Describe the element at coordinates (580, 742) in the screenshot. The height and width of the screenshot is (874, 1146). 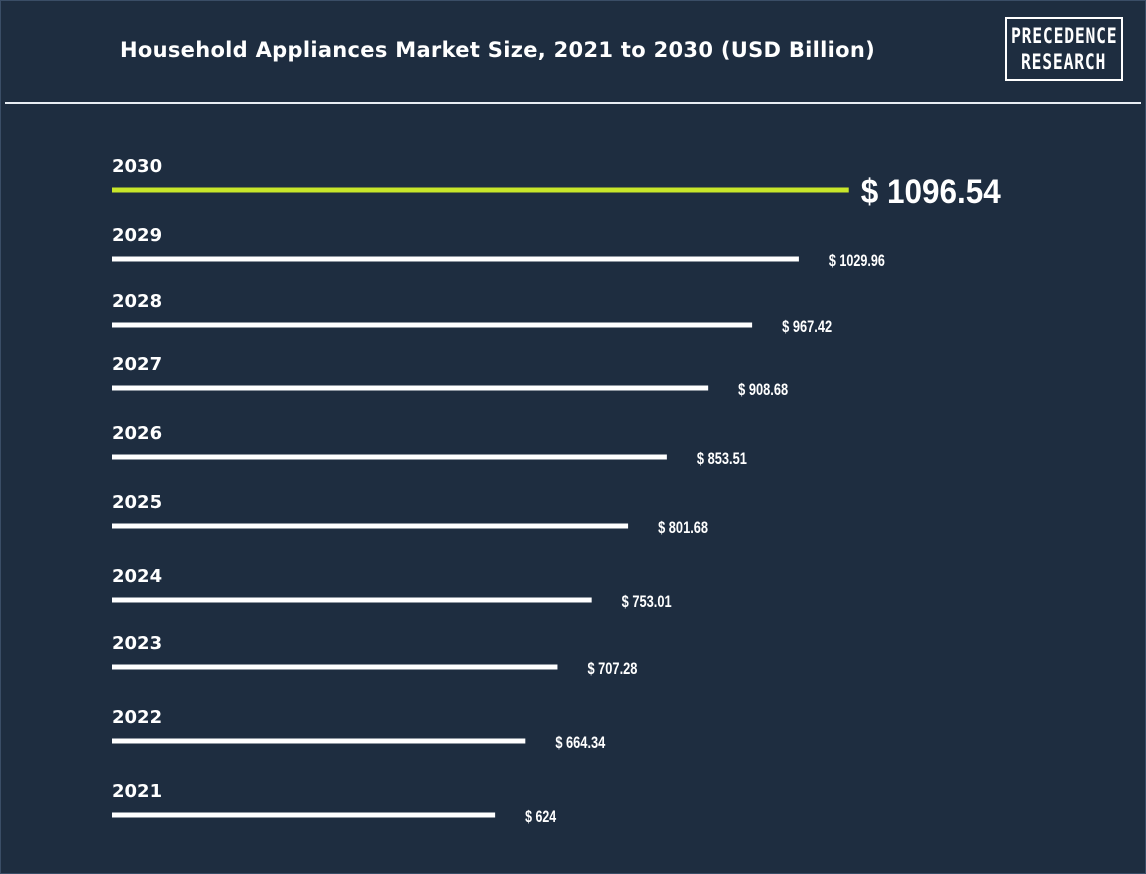
I see `value-label-2022: $ 664.34` at that location.